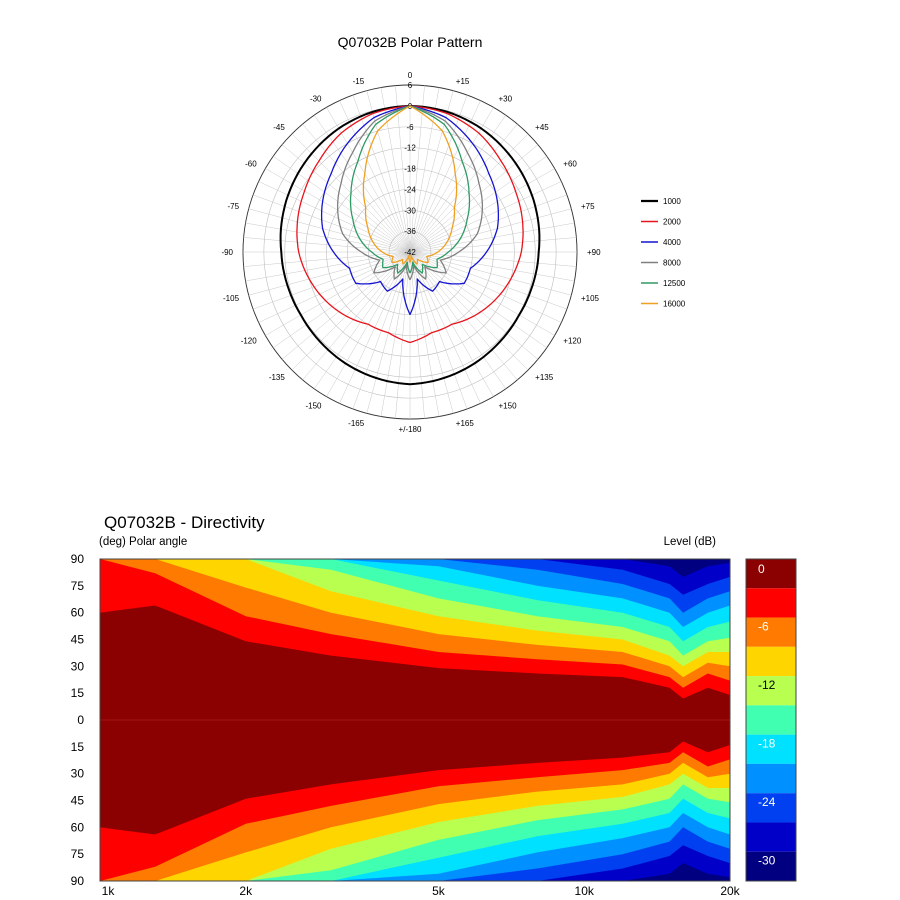 Image resolution: width=900 pixels, height=900 pixels. What do you see at coordinates (410, 231) in the screenshot?
I see `polar-radial-label: -36` at bounding box center [410, 231].